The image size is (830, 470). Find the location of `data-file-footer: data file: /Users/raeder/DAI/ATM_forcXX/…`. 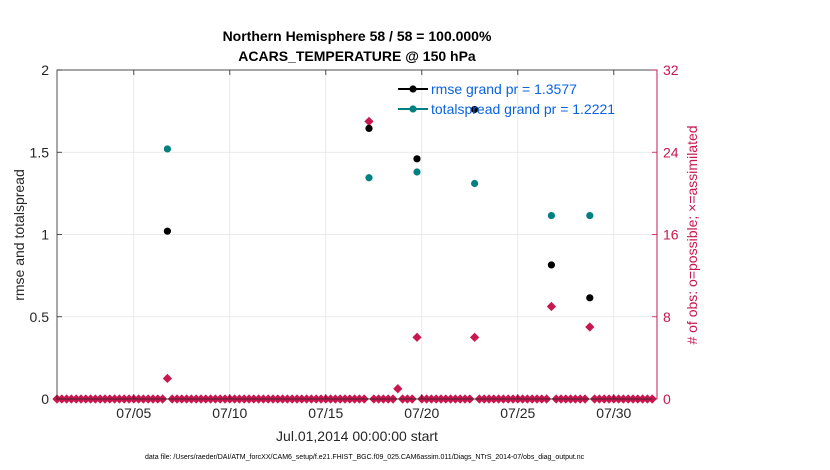

data-file-footer: data file: /Users/raeder/DAI/ATM_forcXX/… is located at coordinates (365, 457).